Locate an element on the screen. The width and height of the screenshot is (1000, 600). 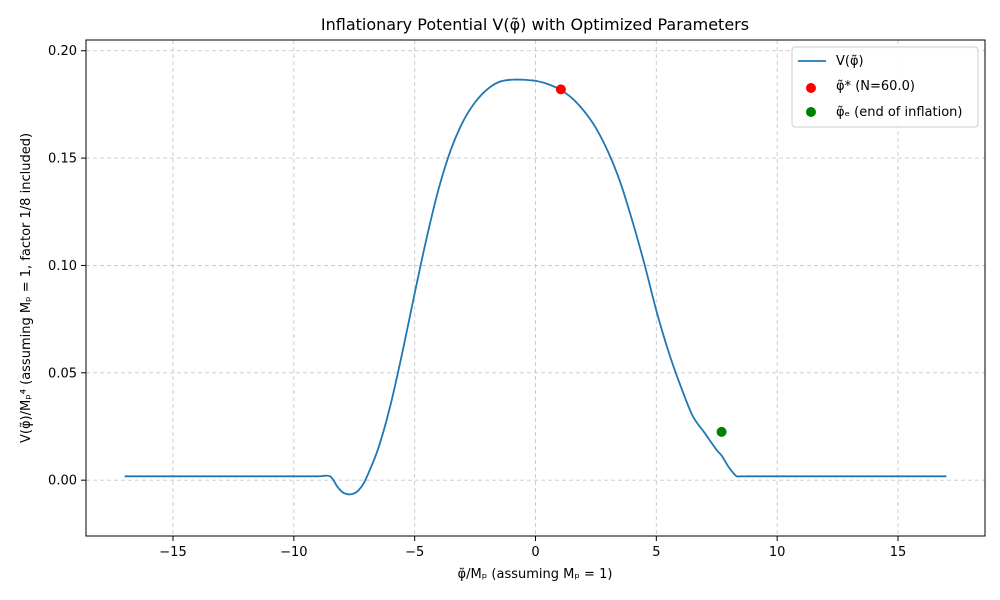
x-tick-label: 15 is located at coordinates (898, 552).